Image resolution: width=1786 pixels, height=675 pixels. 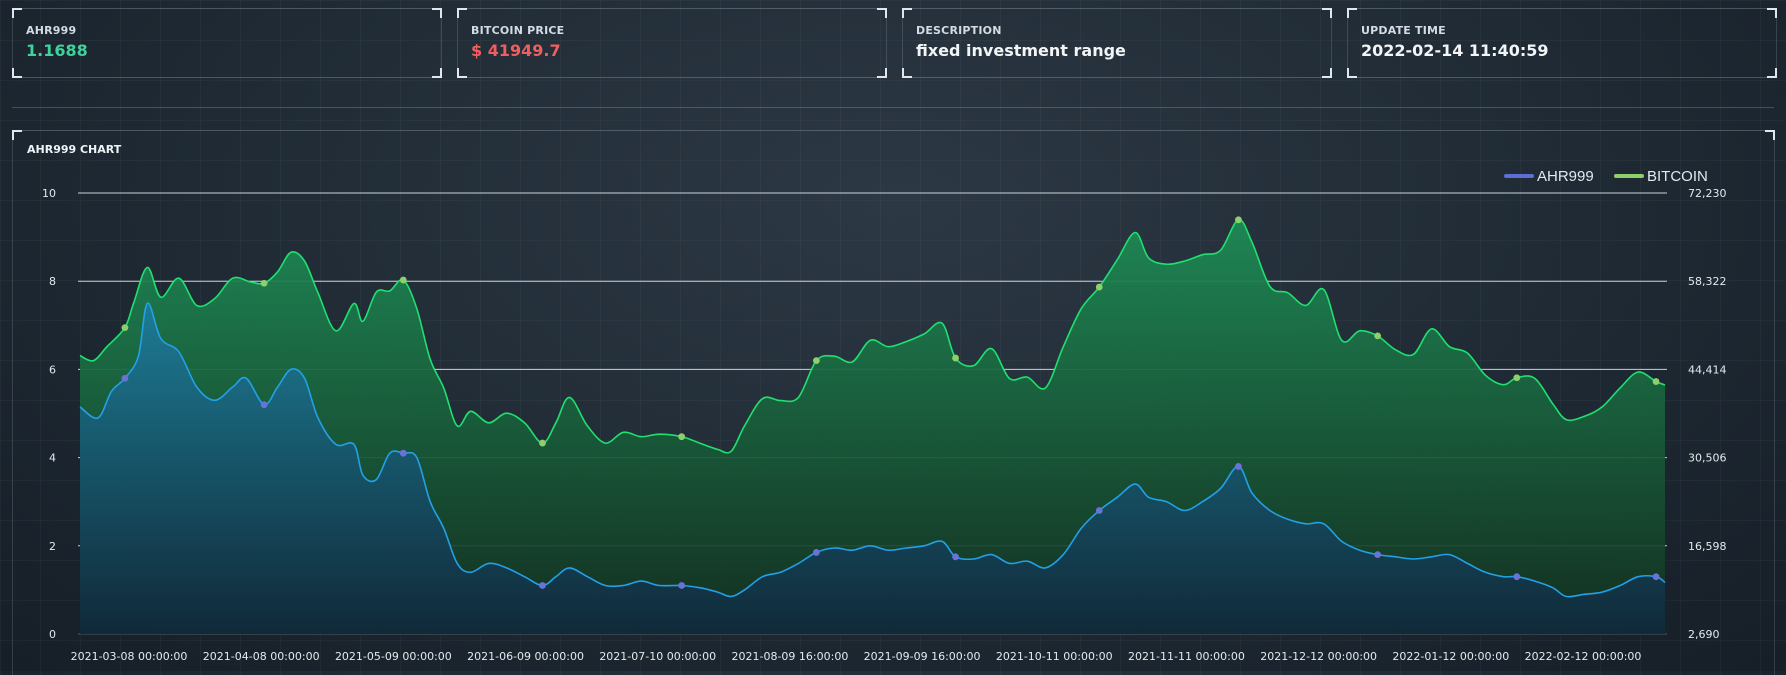 I want to click on right-axis-tick-label: 44,414, so click(x=1707, y=369).